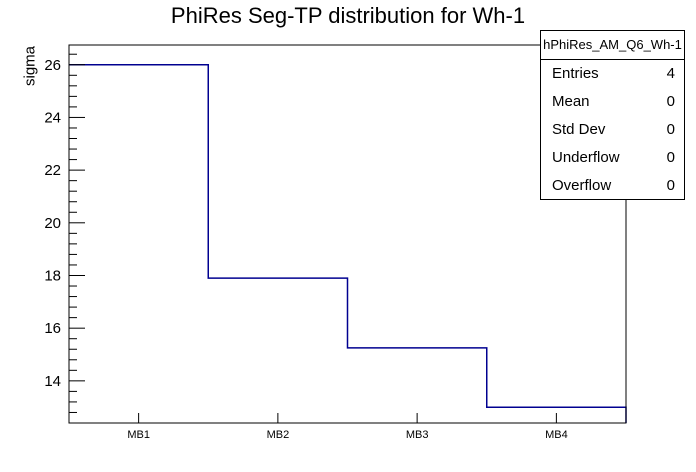 This screenshot has width=696, height=472. I want to click on stats-label: Entries, so click(575, 74).